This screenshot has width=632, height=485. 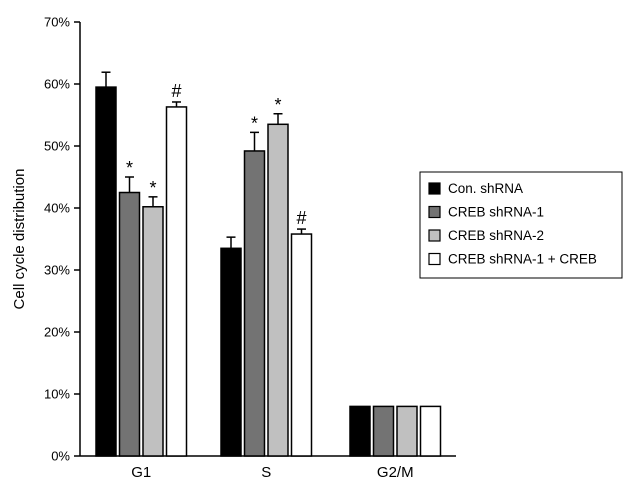 I want to click on x-tick-label: G1, so click(x=141, y=472).